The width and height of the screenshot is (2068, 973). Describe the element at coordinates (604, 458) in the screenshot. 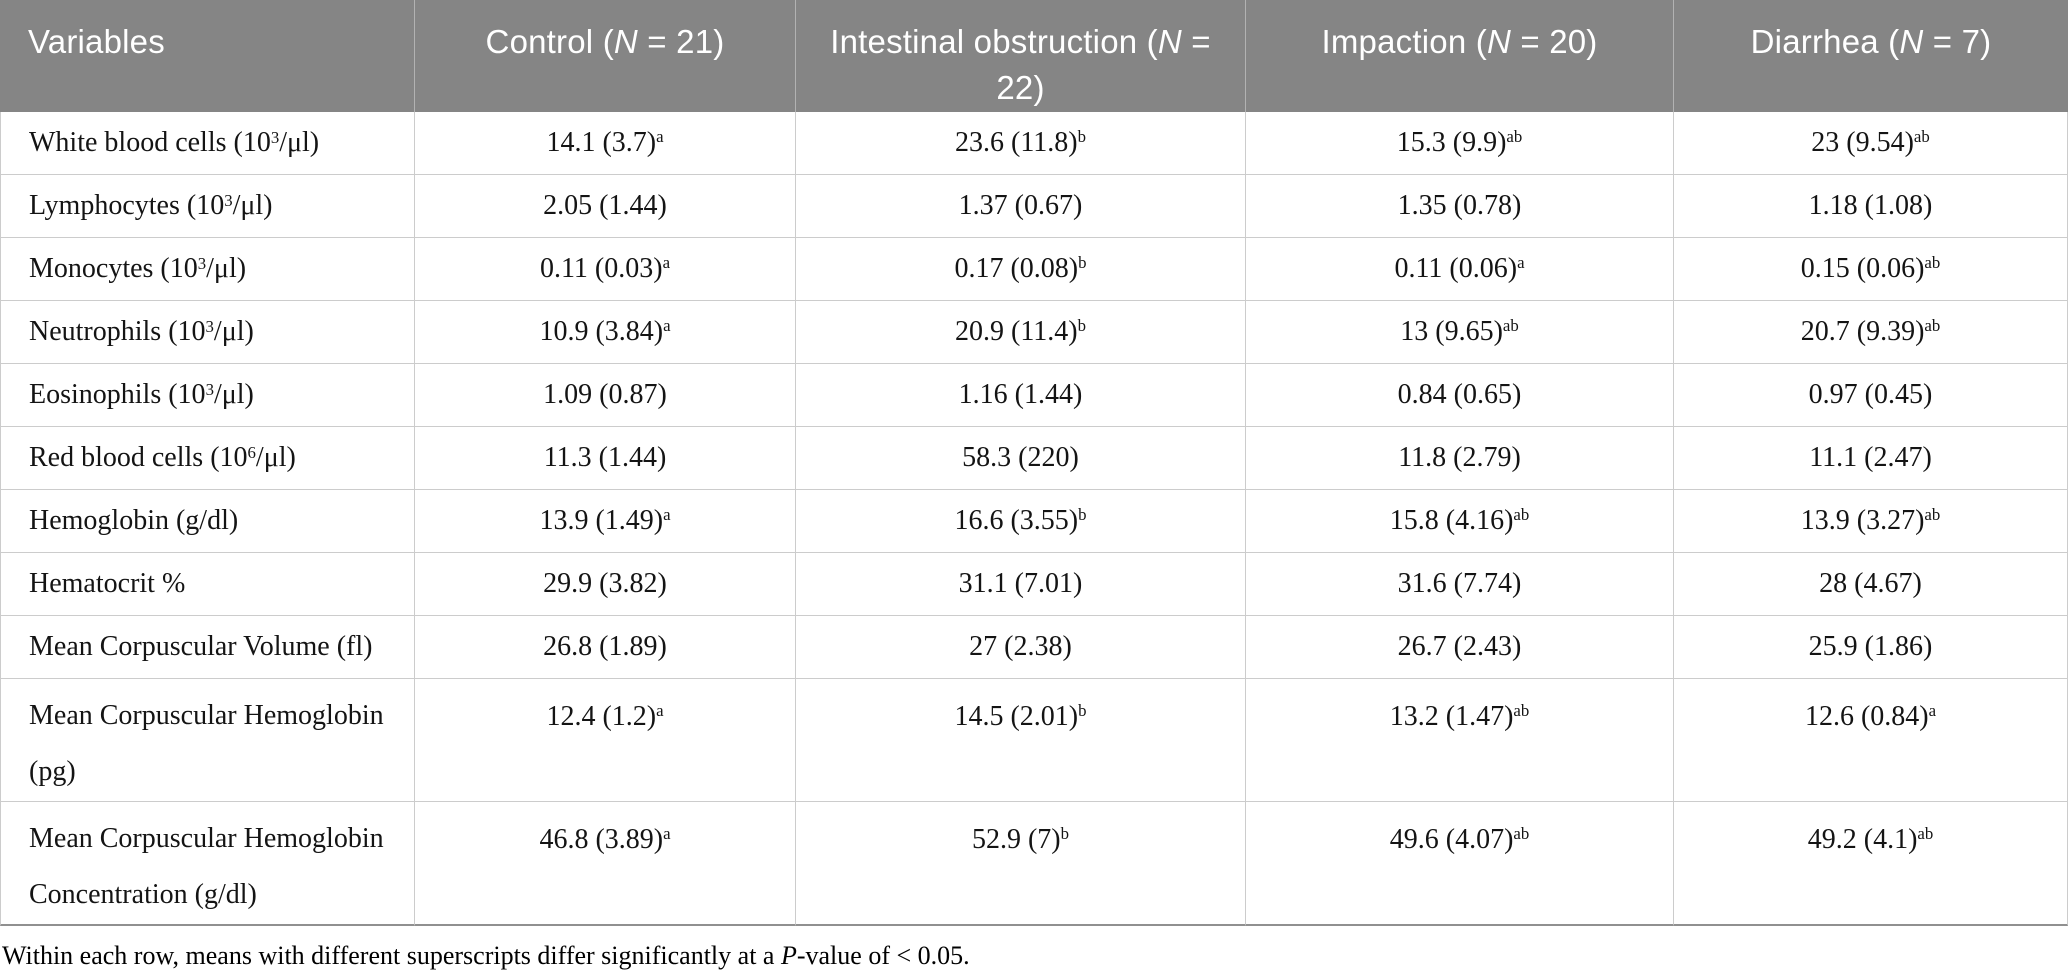

I see `value-cell: 11.3 (1.44)` at that location.